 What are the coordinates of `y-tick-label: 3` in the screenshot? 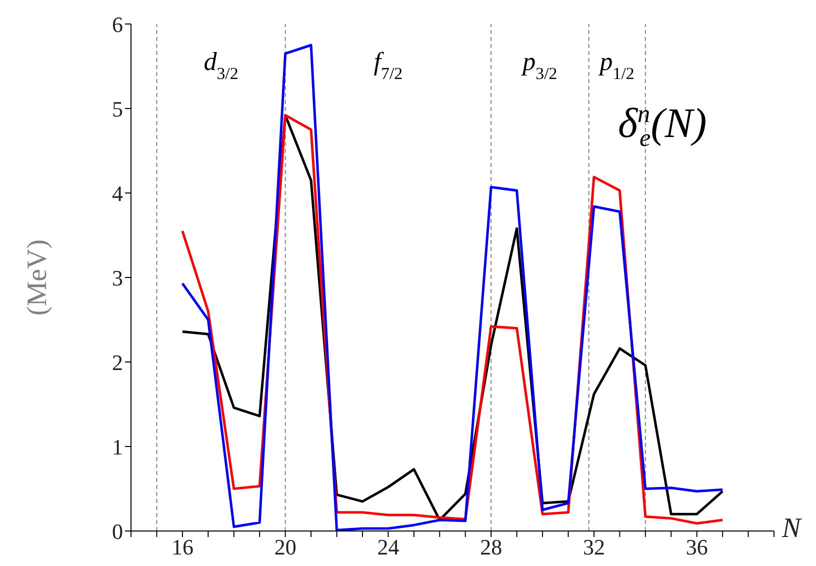 It's located at (117, 277).